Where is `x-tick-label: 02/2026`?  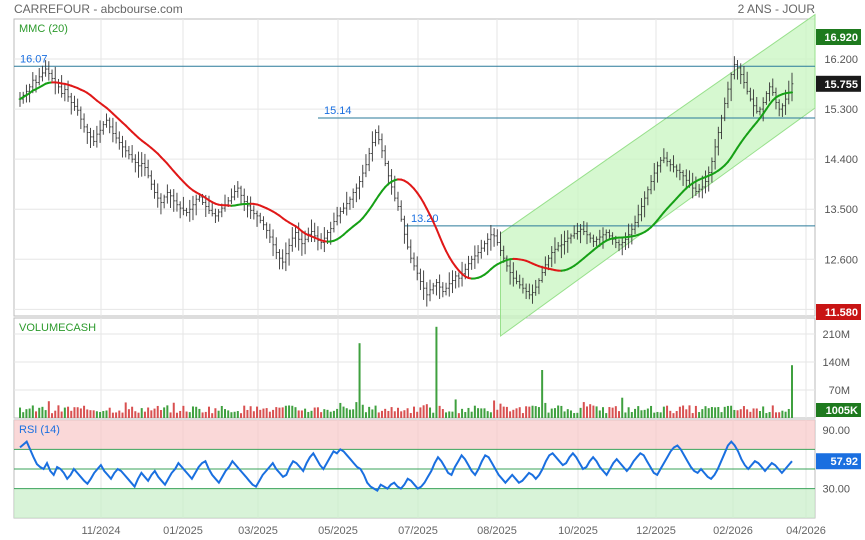 x-tick-label: 02/2026 is located at coordinates (733, 531).